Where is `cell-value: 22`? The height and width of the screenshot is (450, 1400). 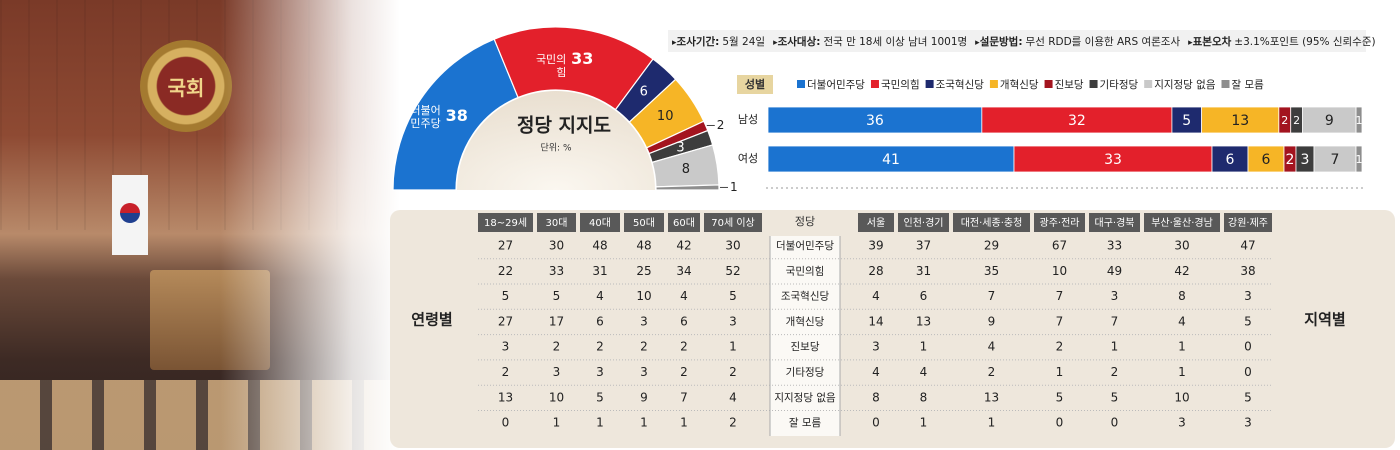 cell-value: 22 is located at coordinates (505, 271).